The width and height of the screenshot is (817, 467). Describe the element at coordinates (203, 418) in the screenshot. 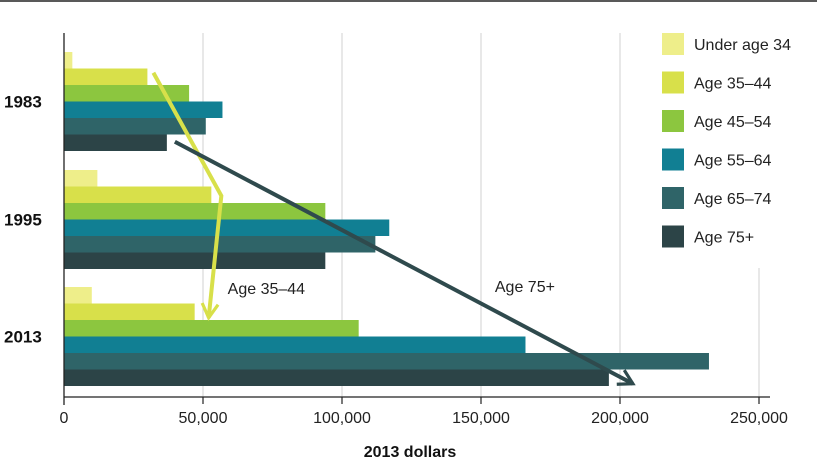

I see `x-tick-label-50-000: 50,000` at that location.